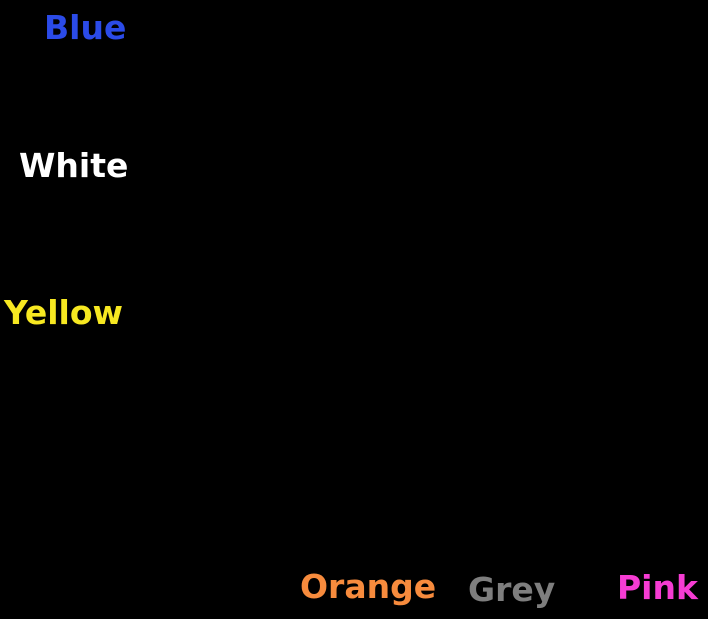 The height and width of the screenshot is (619, 708). Describe the element at coordinates (64, 312) in the screenshot. I see `color-word-yellow: Yellow` at that location.